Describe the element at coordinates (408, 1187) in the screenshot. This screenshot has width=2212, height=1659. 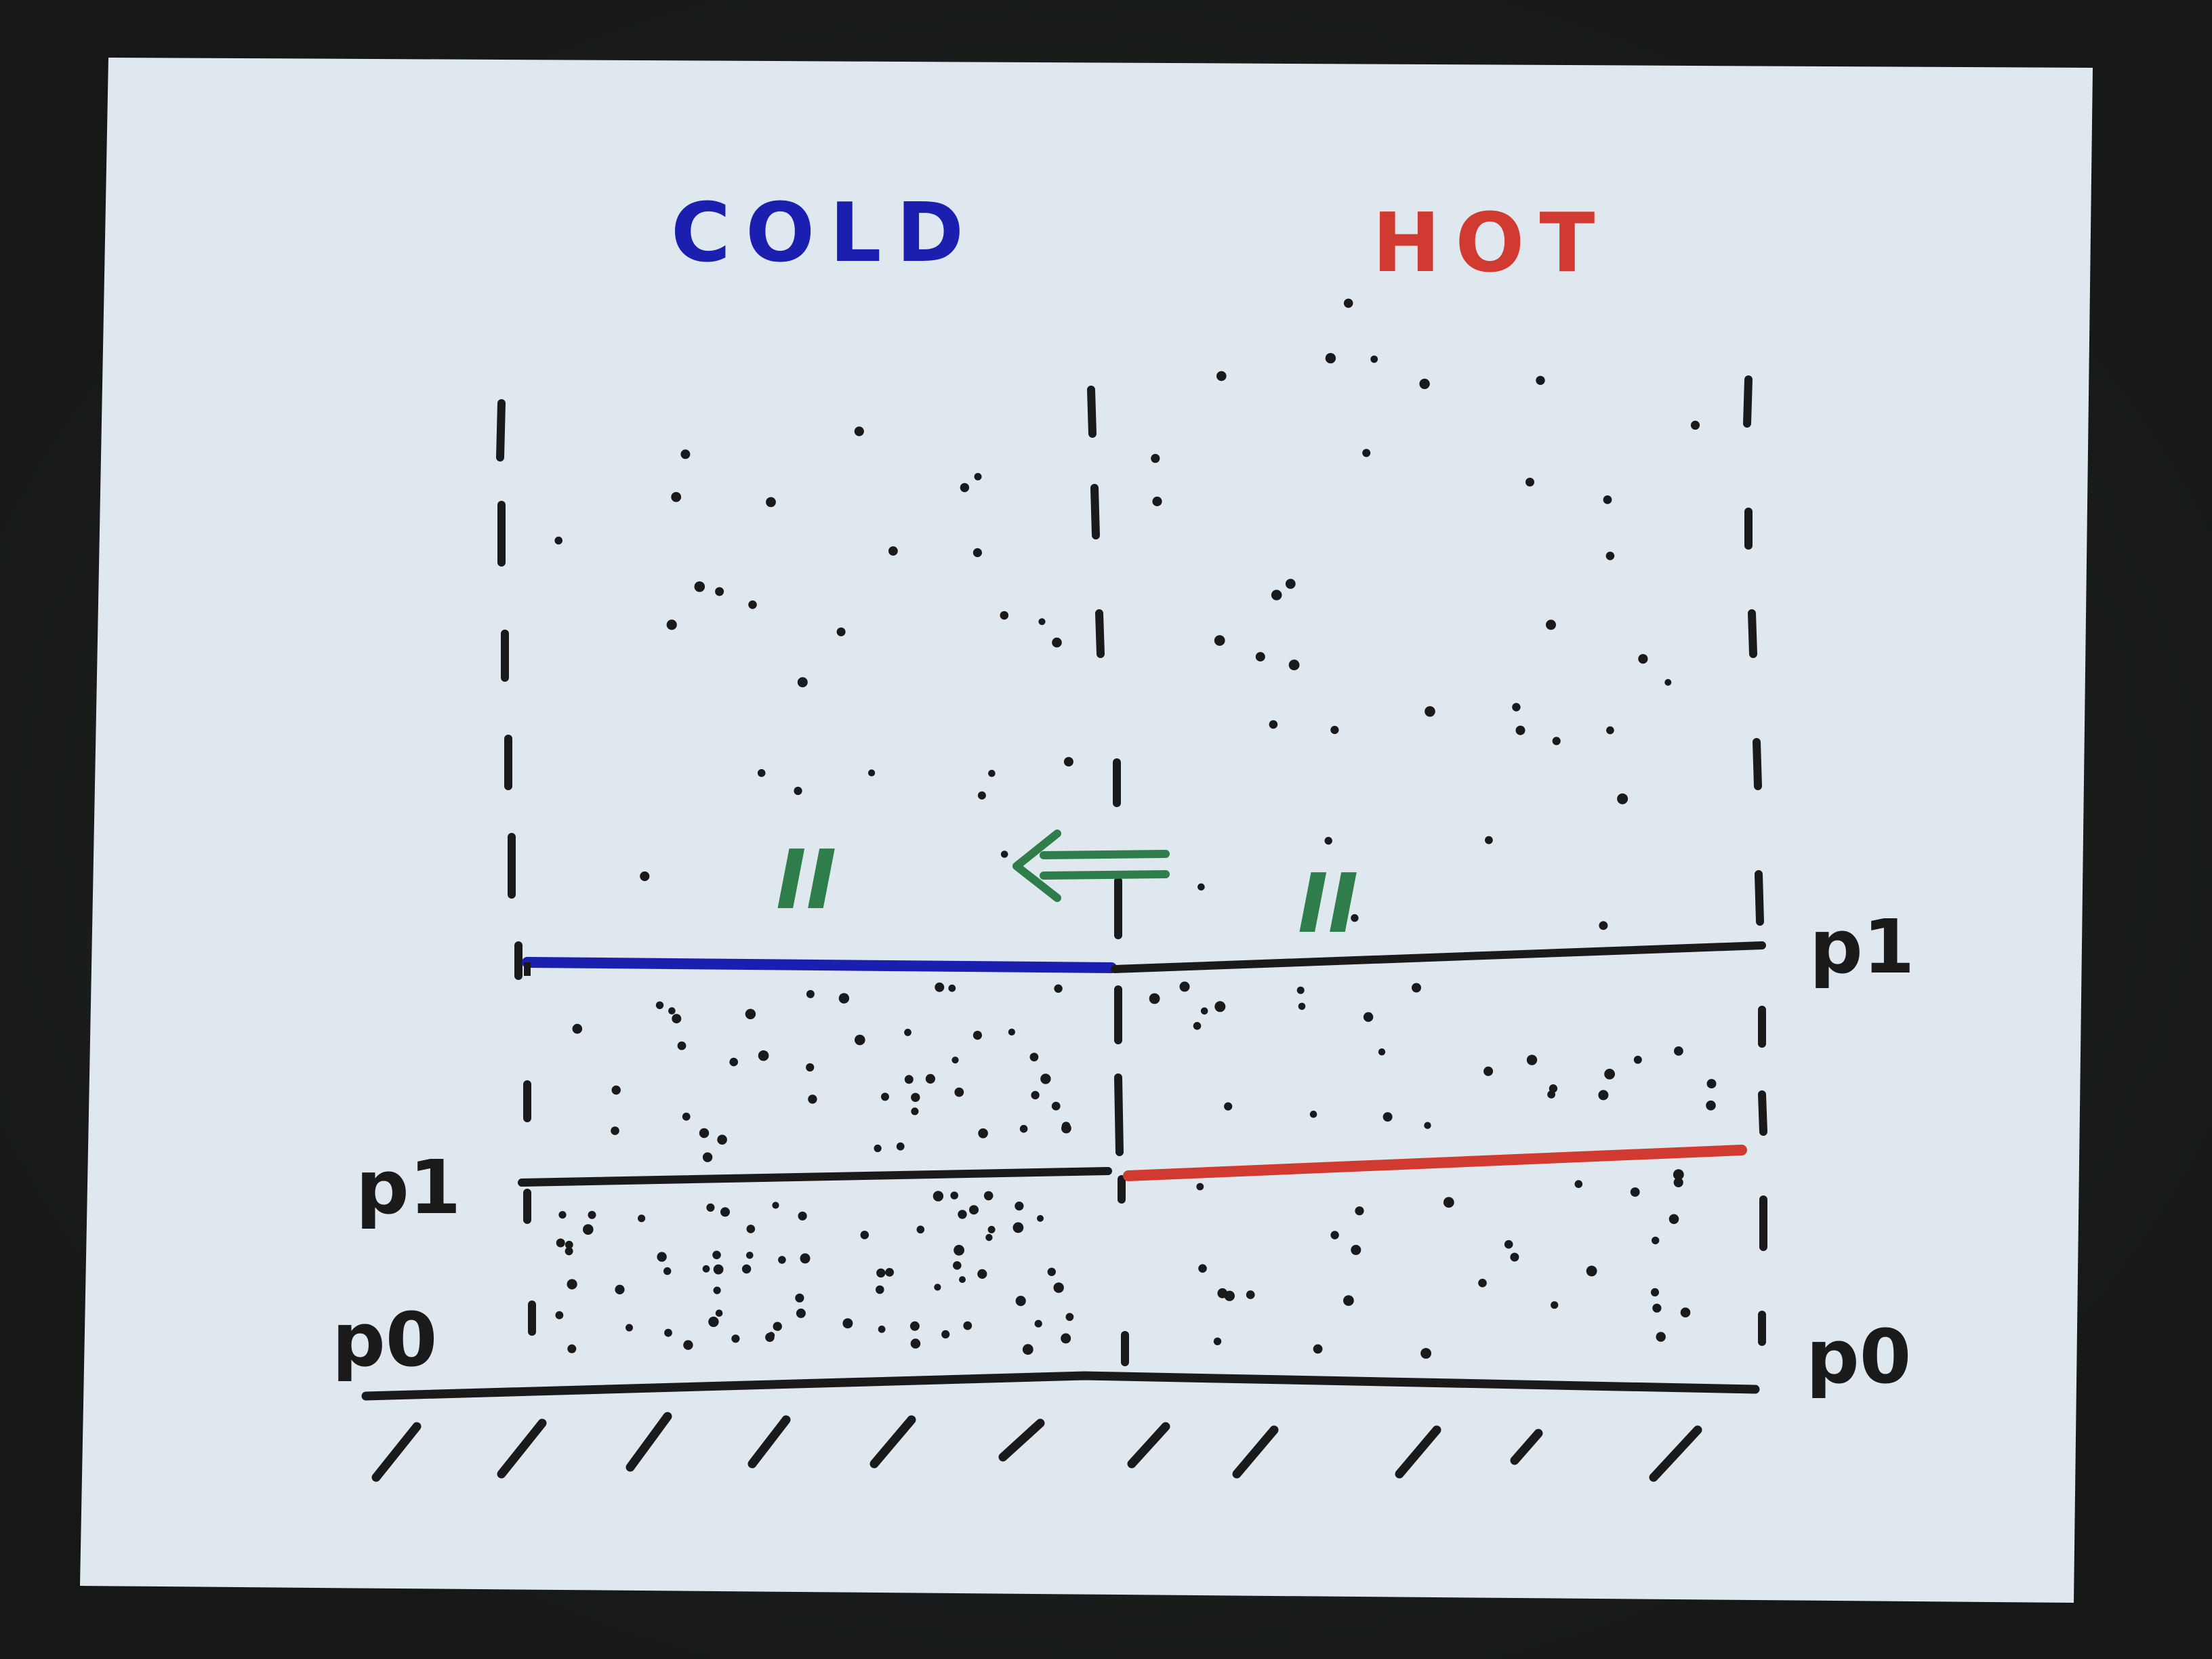
I see `left-p1-label: p1` at that location.